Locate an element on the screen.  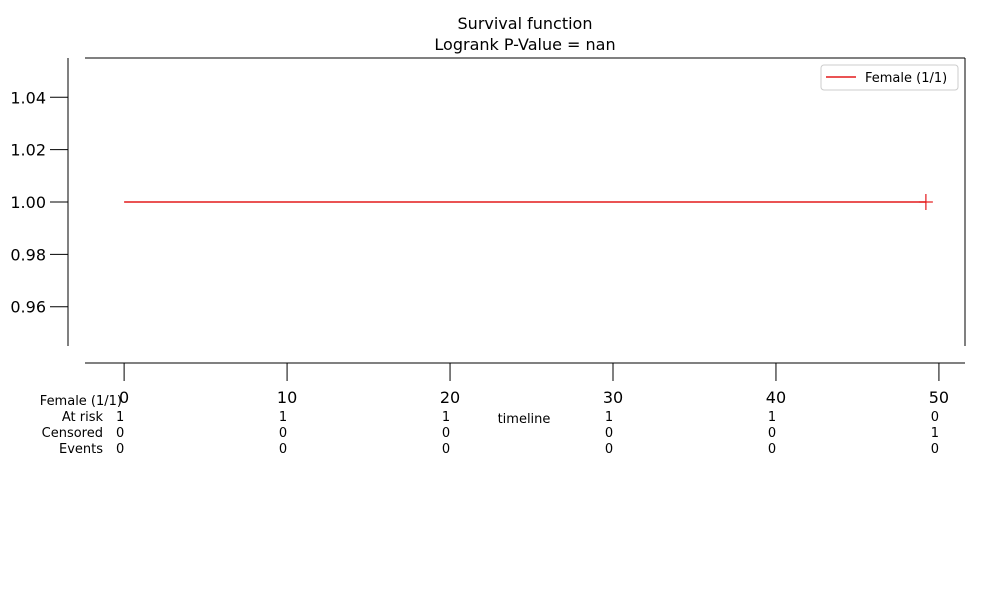
risk-row-label: Censored is located at coordinates (72, 433).